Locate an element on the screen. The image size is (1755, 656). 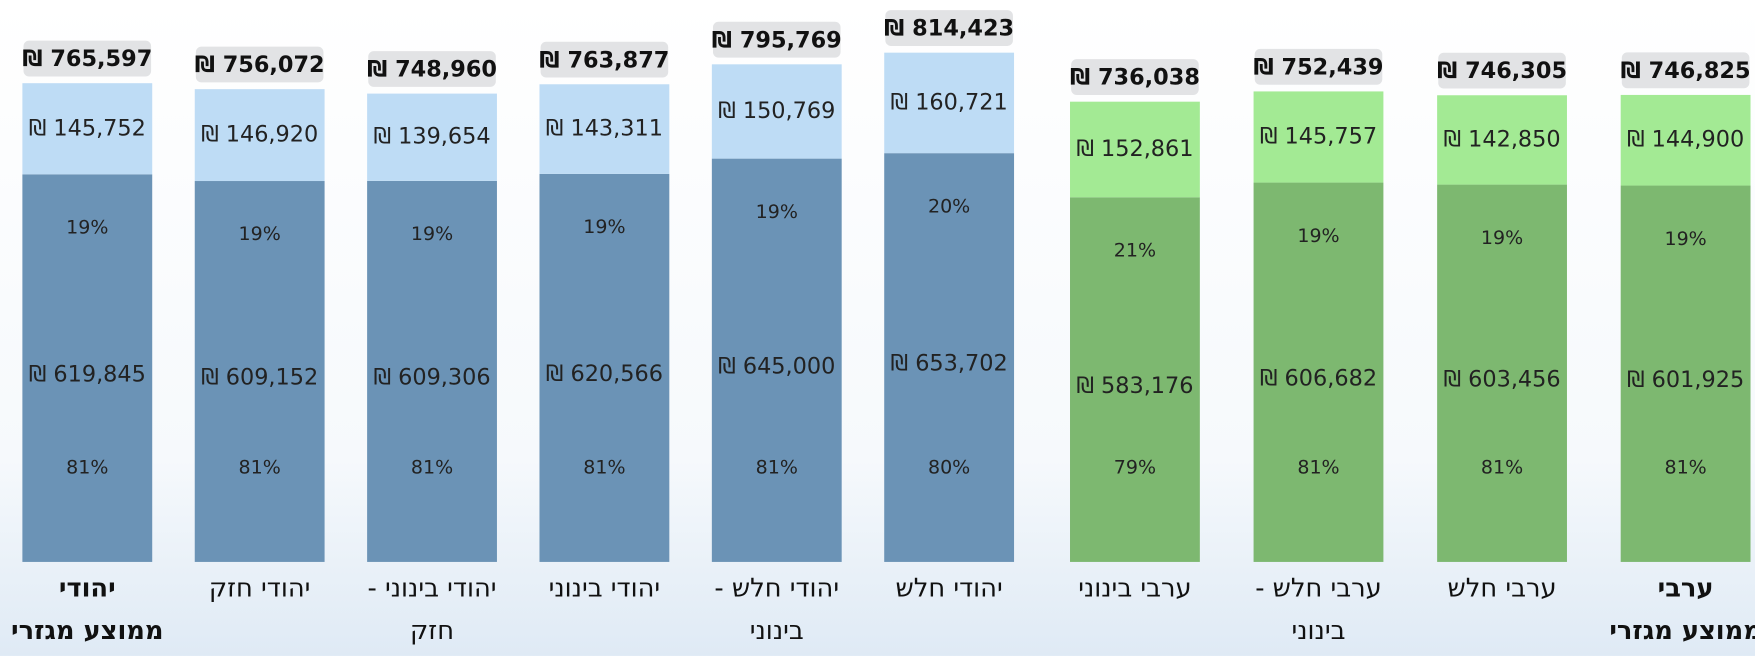
total-label: ₪ 748,960 is located at coordinates (432, 70).